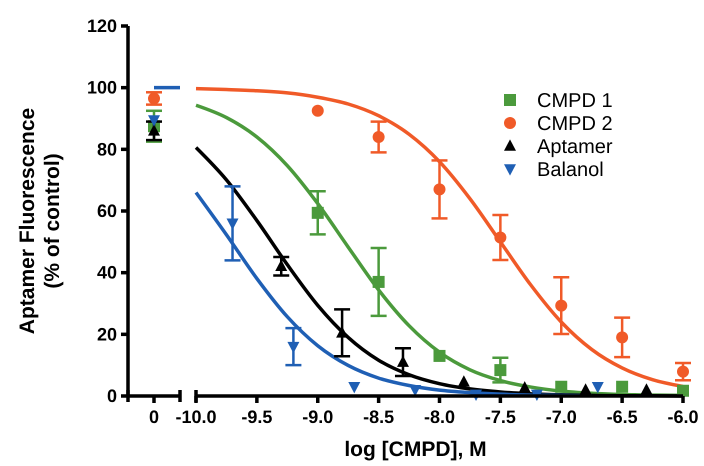  Describe the element at coordinates (106, 211) in the screenshot. I see `y-tick-label: 60` at that location.